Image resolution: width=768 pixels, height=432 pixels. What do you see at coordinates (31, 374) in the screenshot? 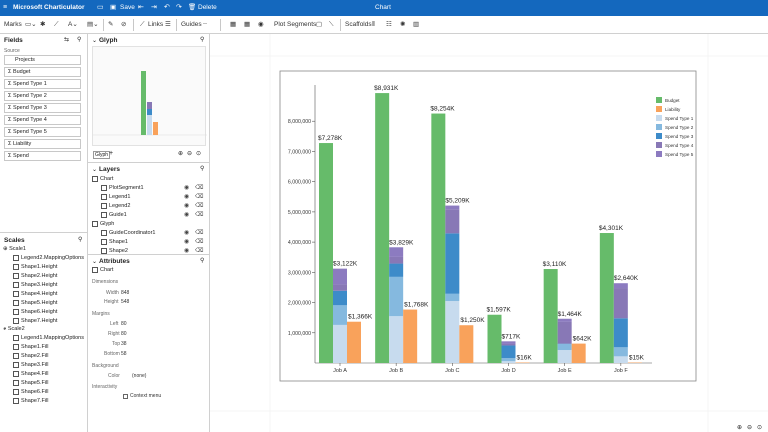
I see `scale-mapping-item: Shape4.Fill` at bounding box center [31, 374].